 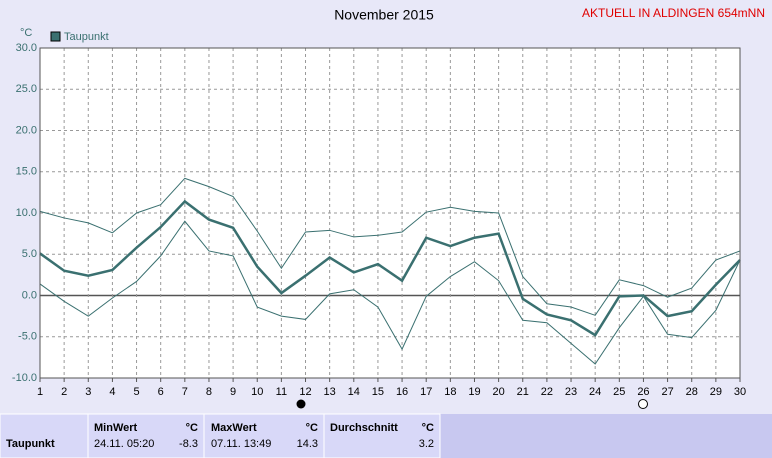 I want to click on x-tick-label: 11, so click(x=281, y=392).